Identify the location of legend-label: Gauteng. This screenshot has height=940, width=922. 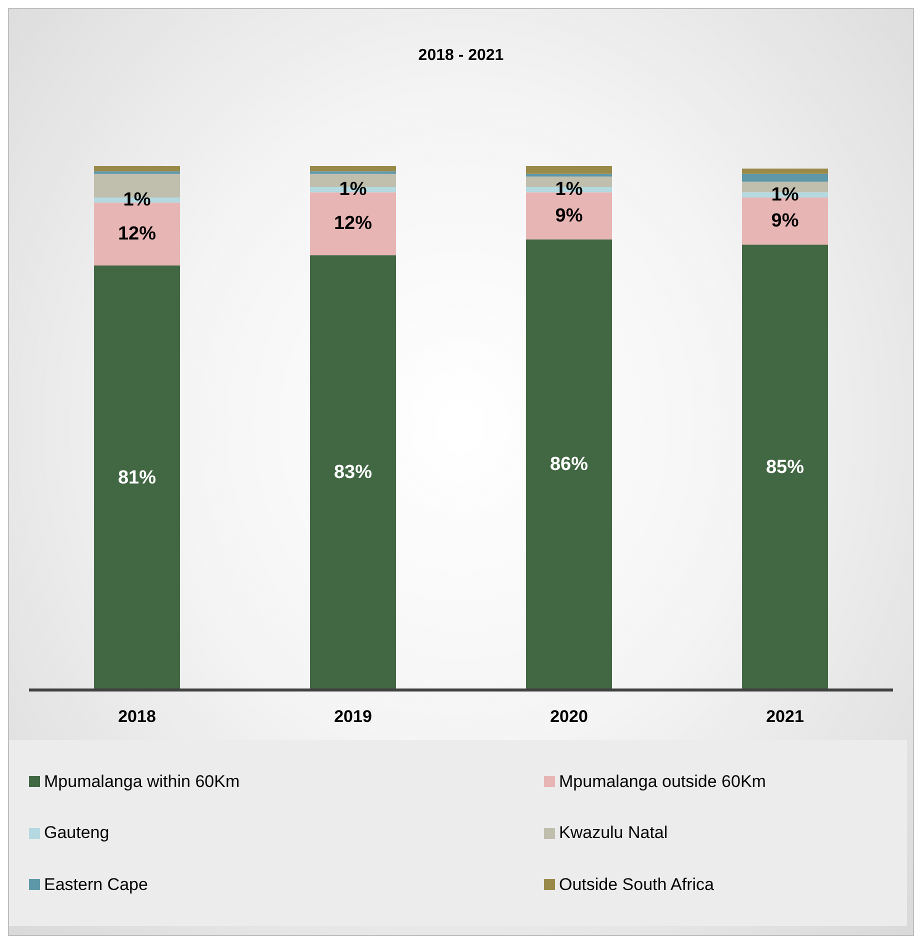
(77, 833).